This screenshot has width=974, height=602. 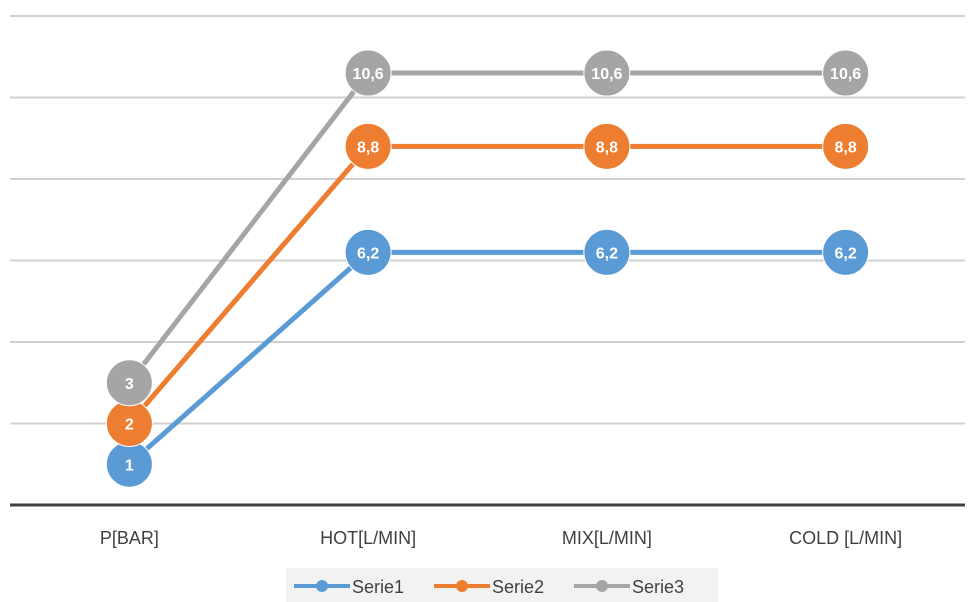 What do you see at coordinates (518, 587) in the screenshot?
I see `legend-label: Serie2` at bounding box center [518, 587].